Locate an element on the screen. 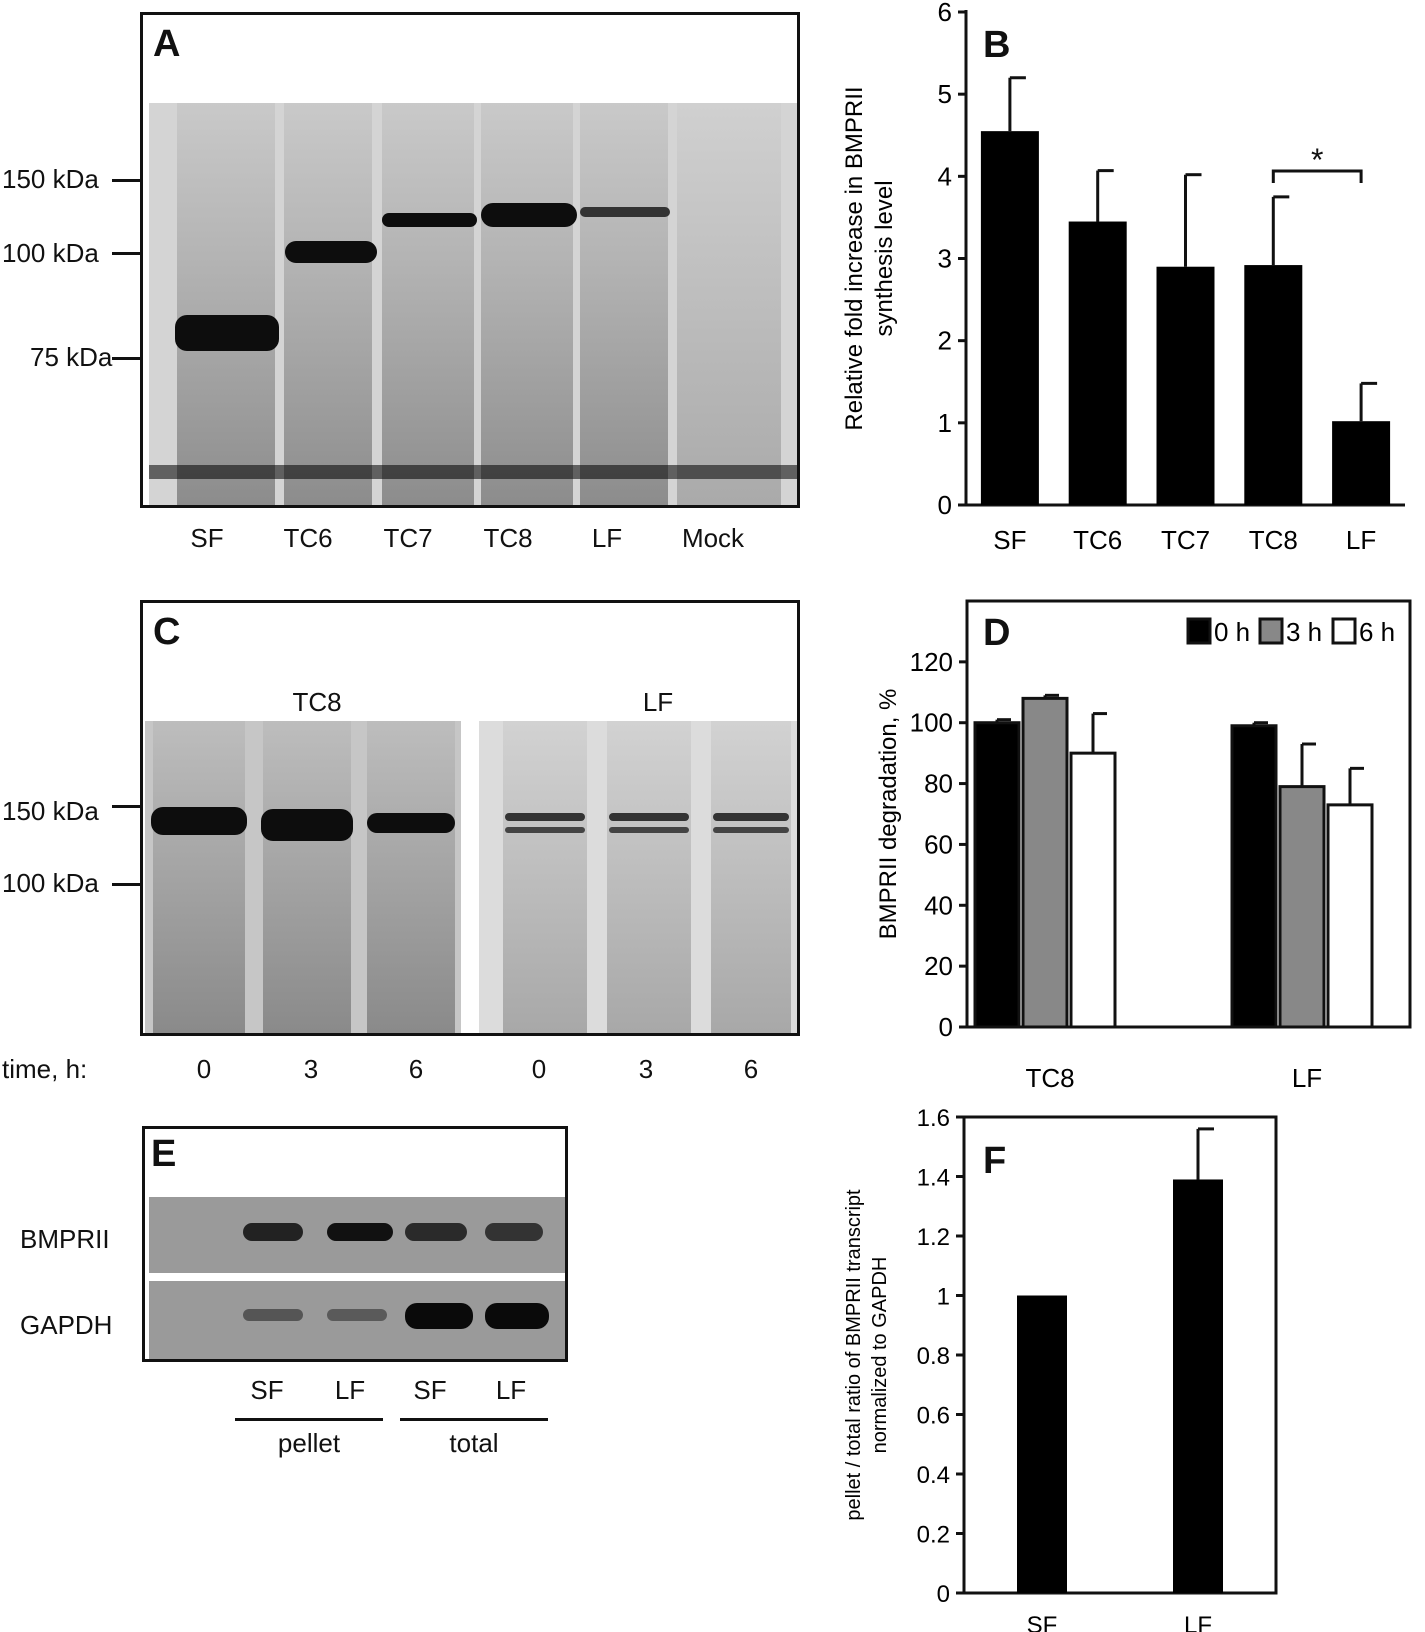 Image resolution: width=1425 pixels, height=1632 pixels. panel-e-frame: E is located at coordinates (355, 1244).